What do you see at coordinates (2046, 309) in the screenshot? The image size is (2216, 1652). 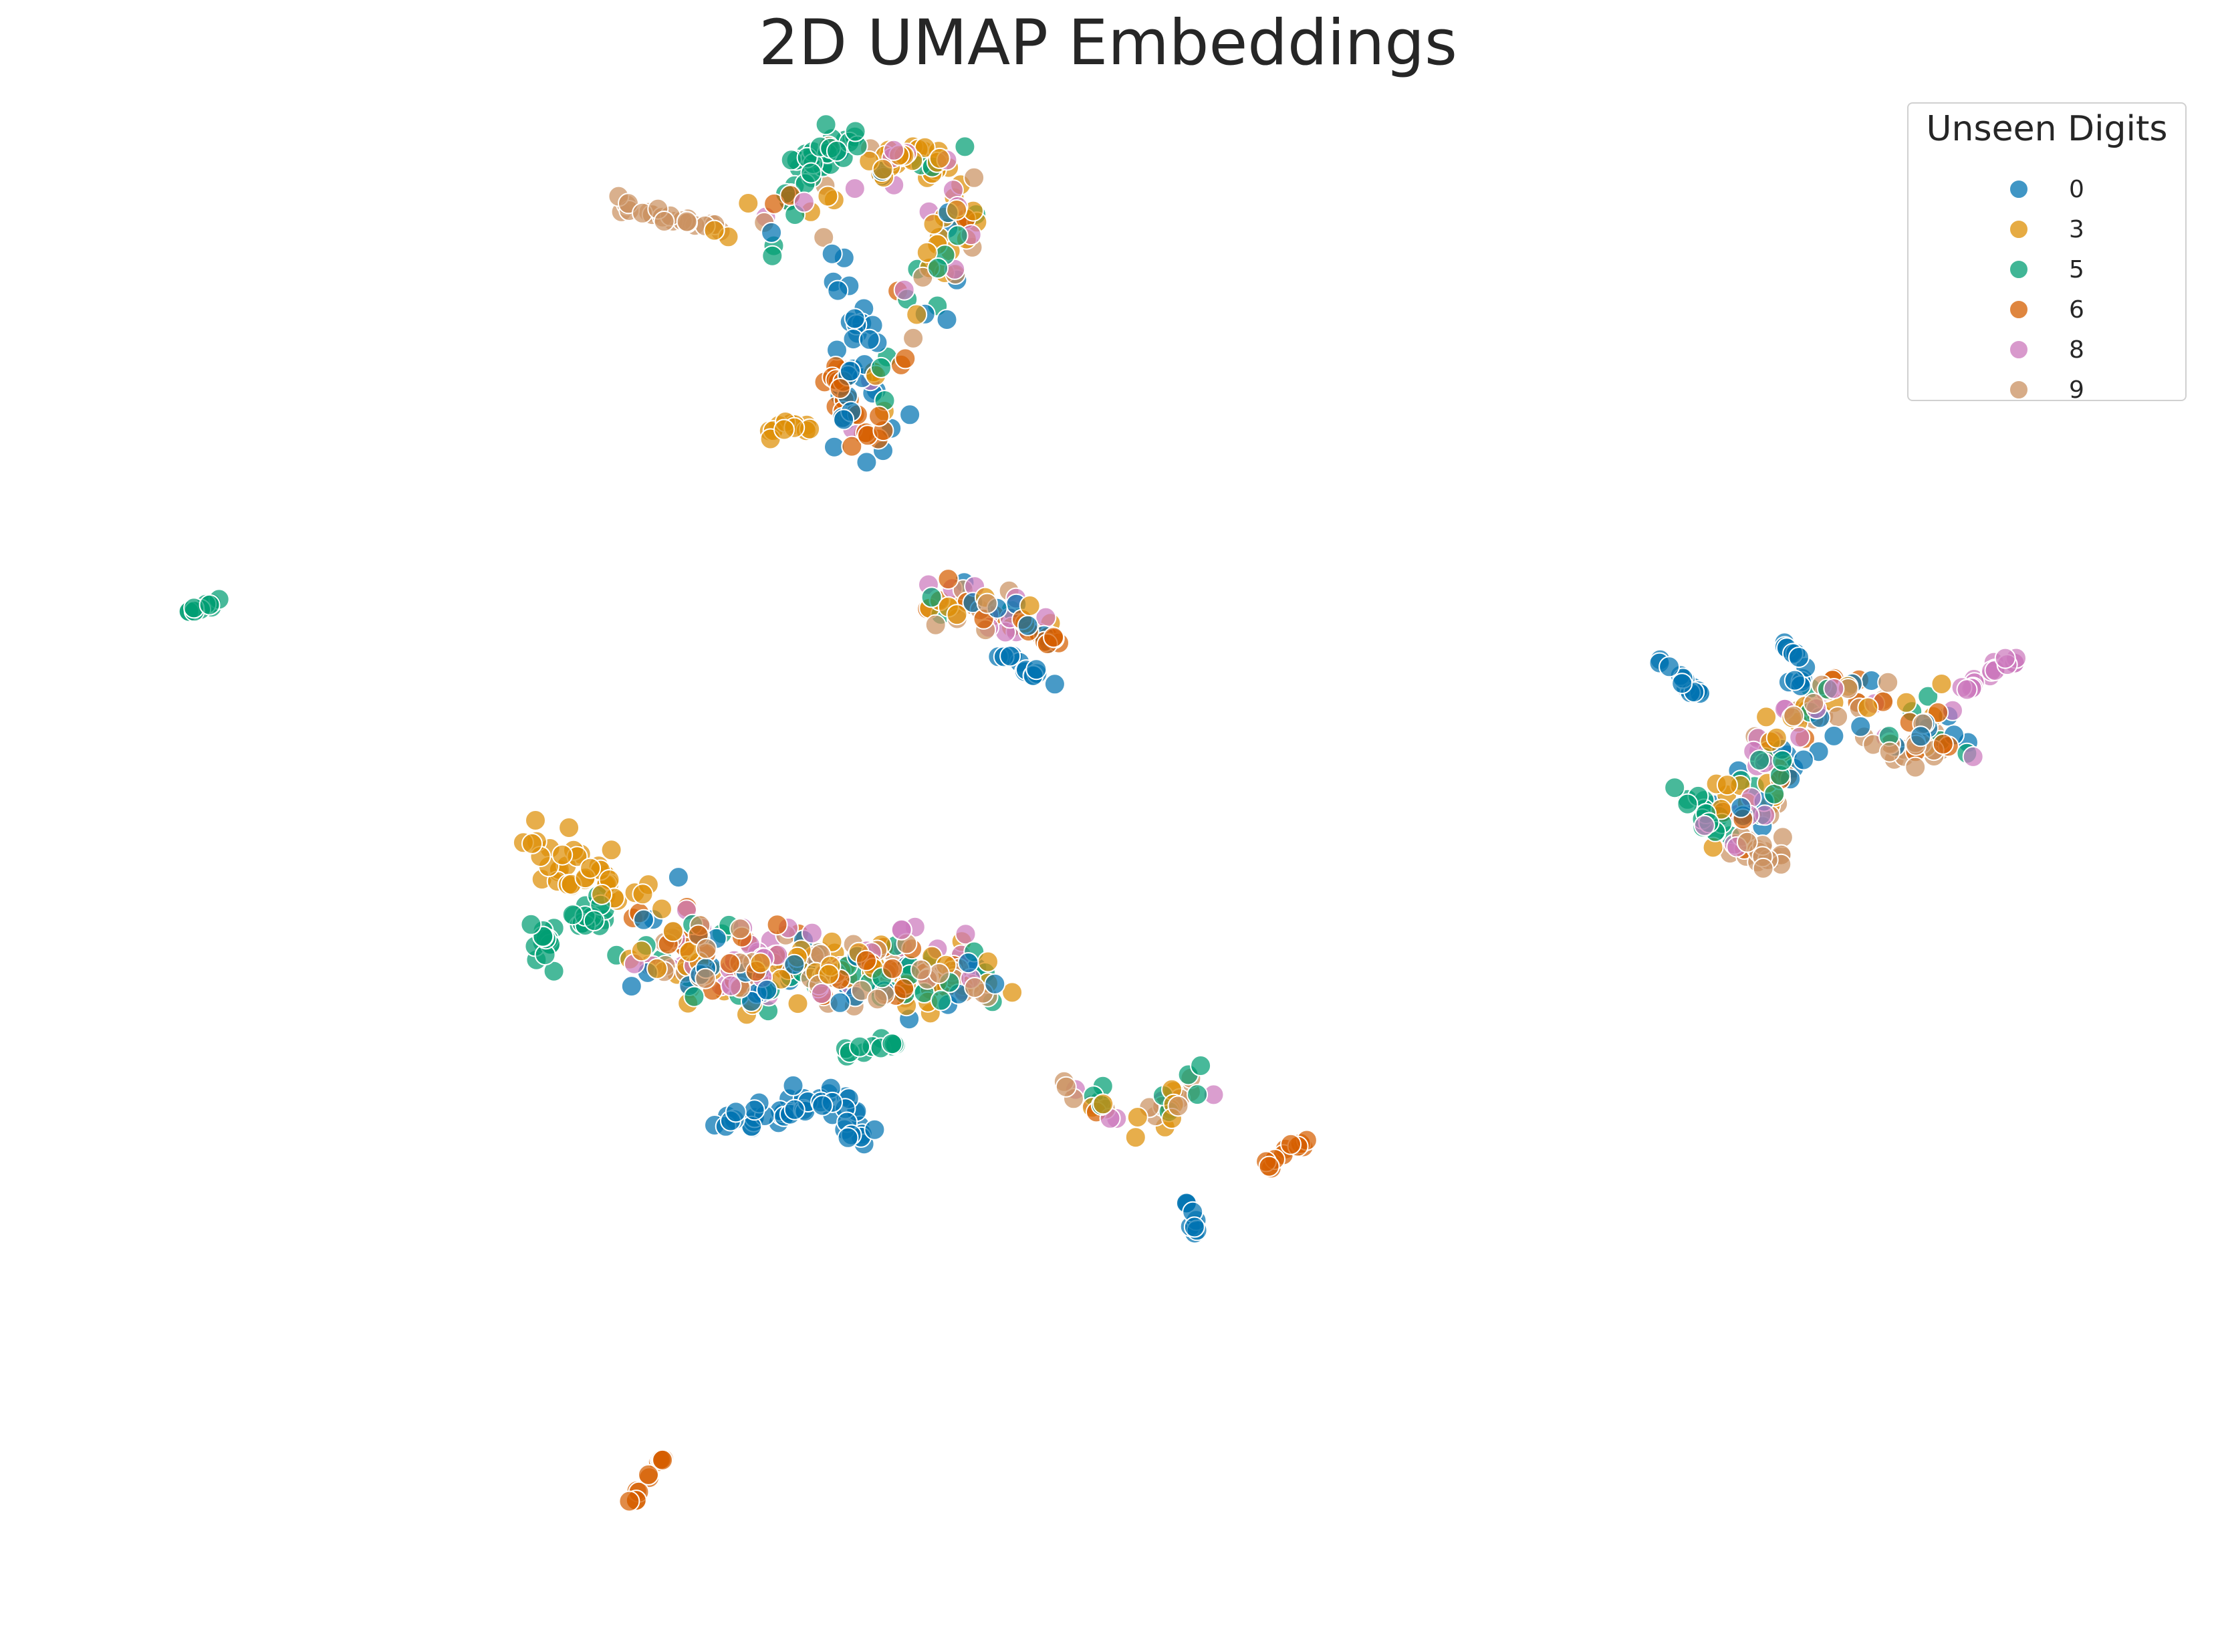 I see `legend-item-6: 6` at bounding box center [2046, 309].